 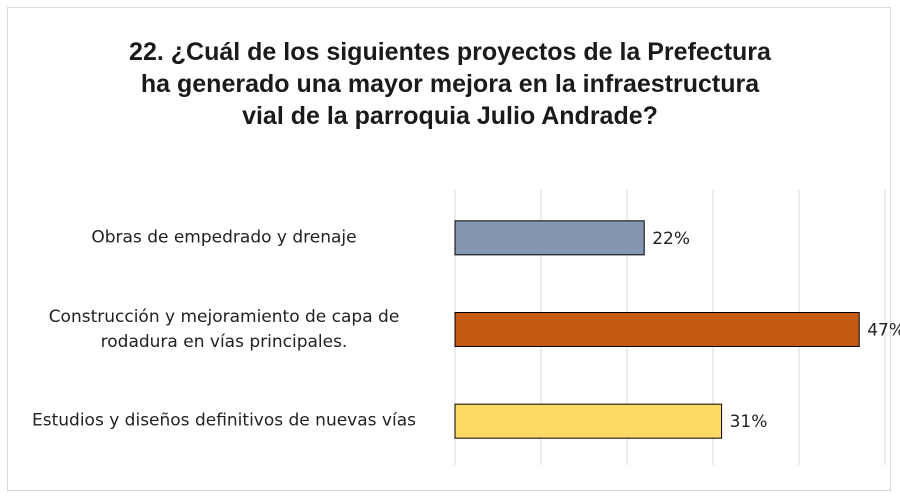 I want to click on category-label: Obras de empedrado y drenaje, so click(x=224, y=237).